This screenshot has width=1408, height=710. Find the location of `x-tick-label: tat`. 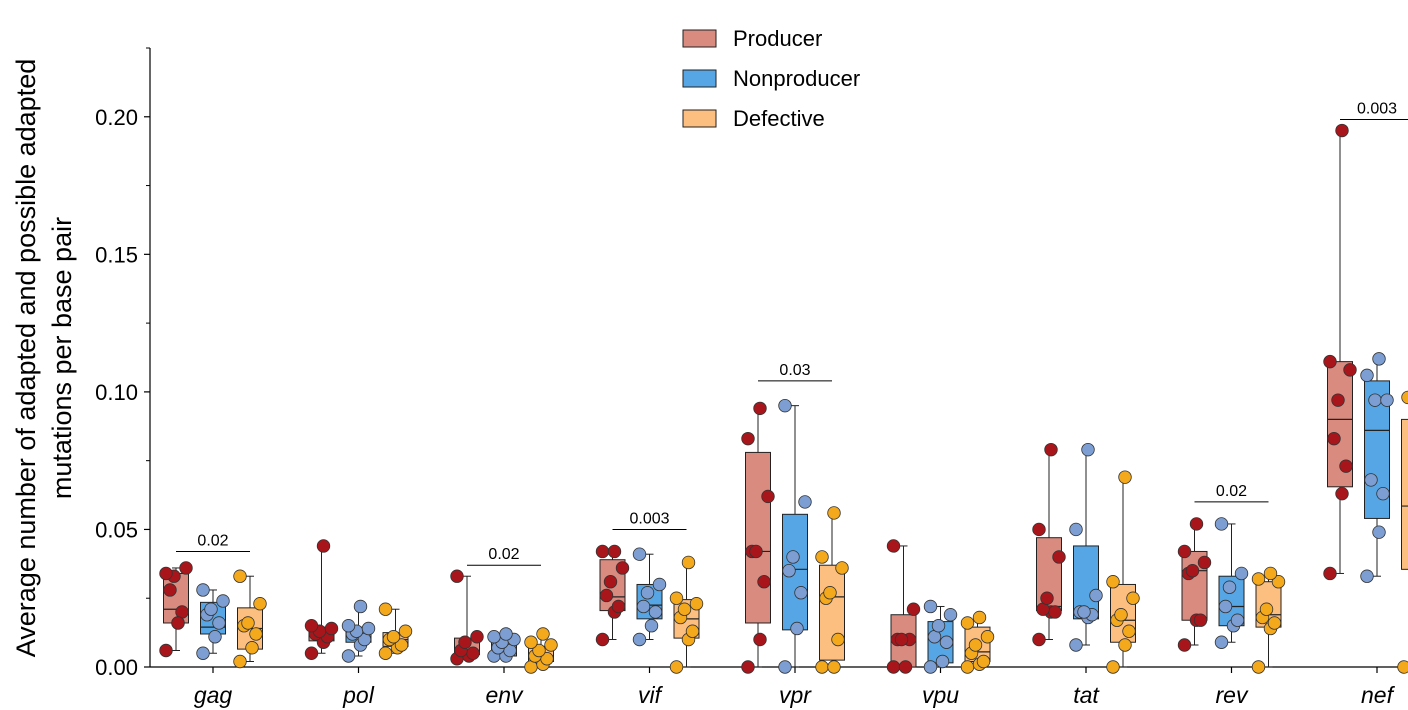

x-tick-label: tat is located at coordinates (1086, 695).